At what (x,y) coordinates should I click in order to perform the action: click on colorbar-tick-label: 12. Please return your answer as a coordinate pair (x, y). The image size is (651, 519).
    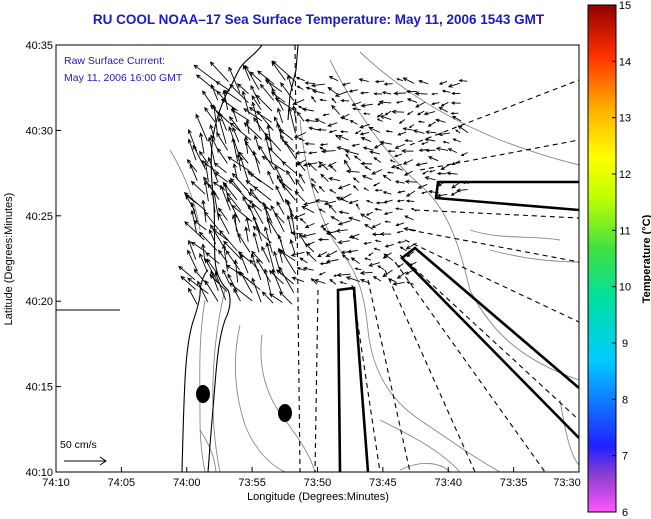
    Looking at the image, I should click on (625, 175).